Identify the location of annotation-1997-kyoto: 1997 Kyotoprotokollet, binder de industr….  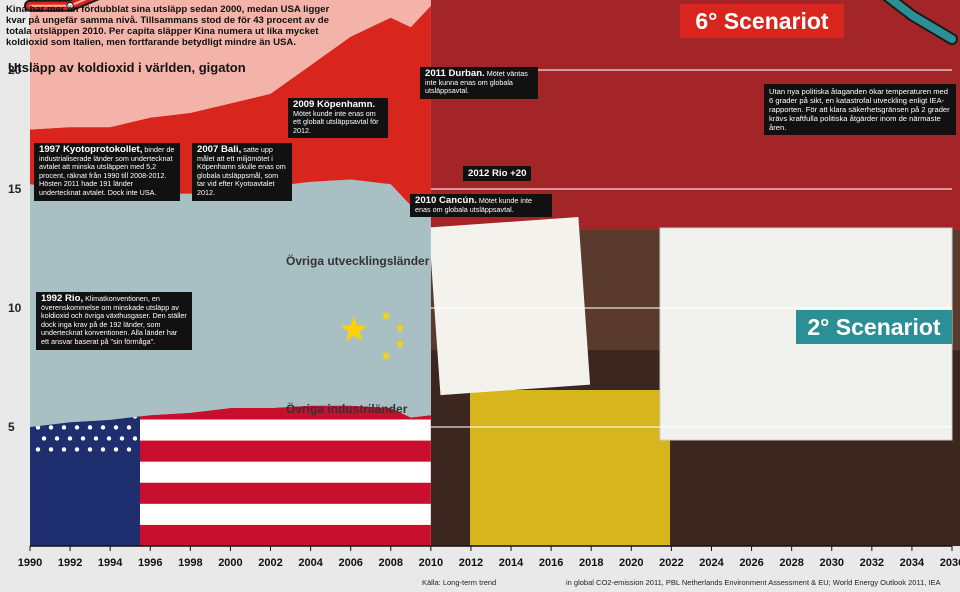
(107, 172).